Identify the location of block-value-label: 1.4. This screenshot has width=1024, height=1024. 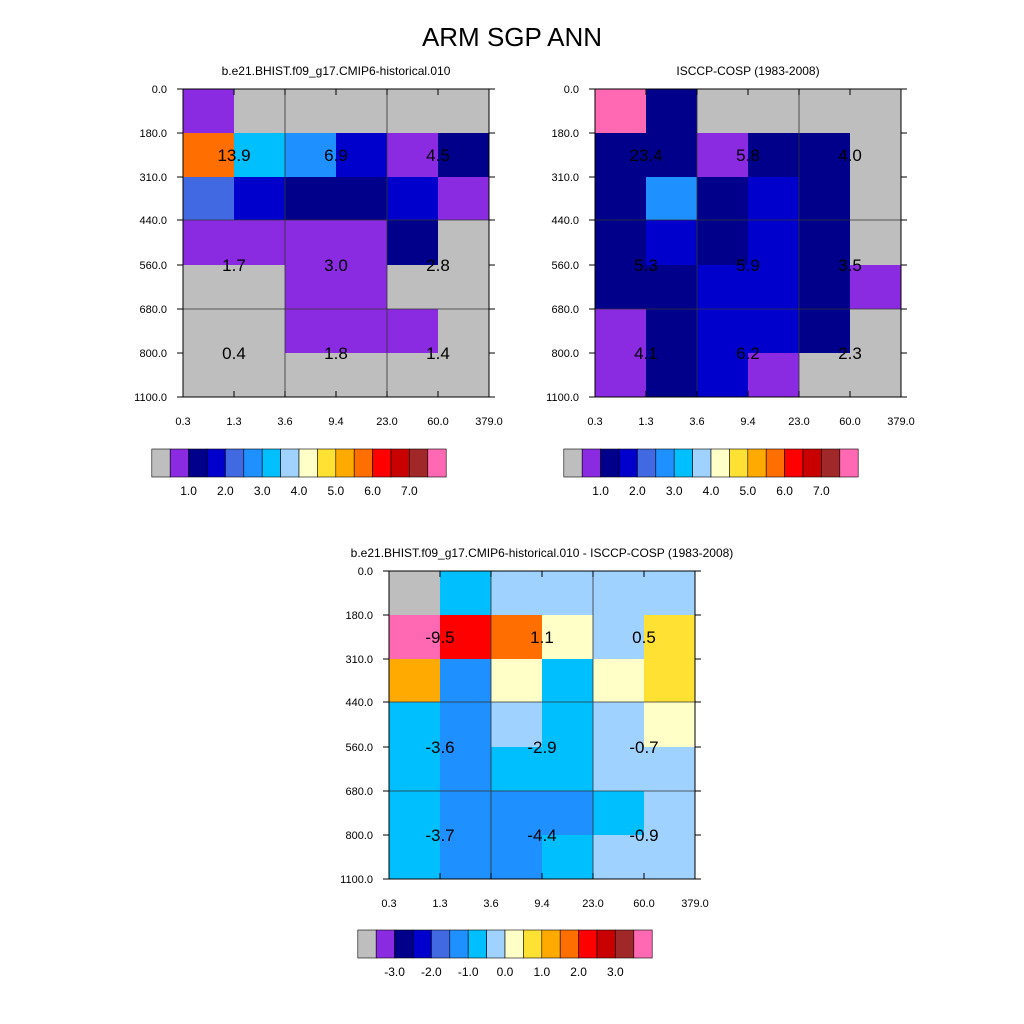
(438, 353).